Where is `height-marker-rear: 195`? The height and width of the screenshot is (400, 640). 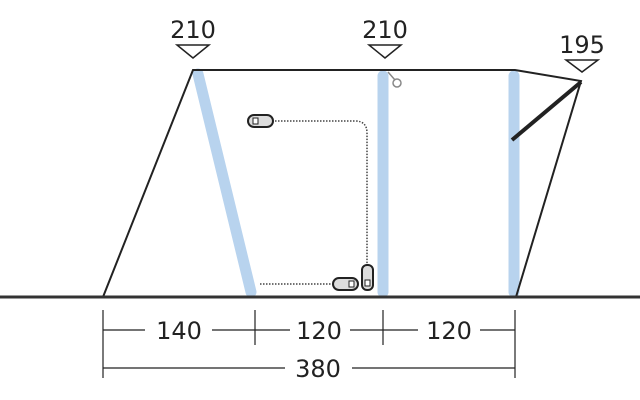 height-marker-rear: 195 is located at coordinates (582, 52).